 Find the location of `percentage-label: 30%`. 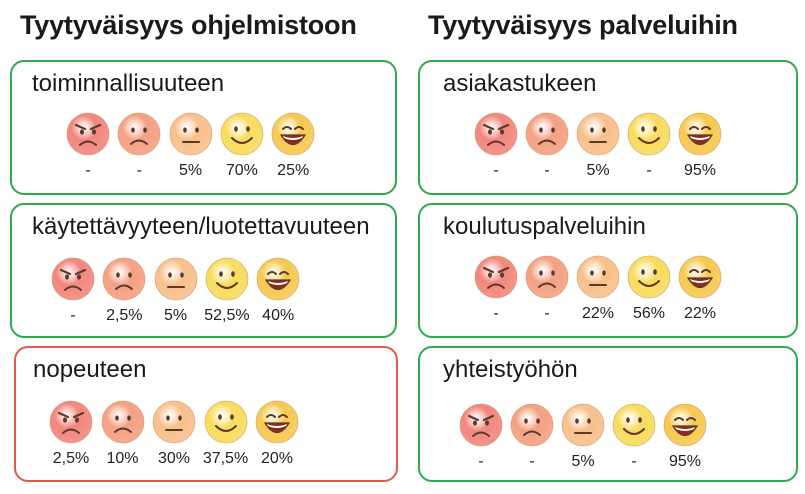

percentage-label: 30% is located at coordinates (174, 458).